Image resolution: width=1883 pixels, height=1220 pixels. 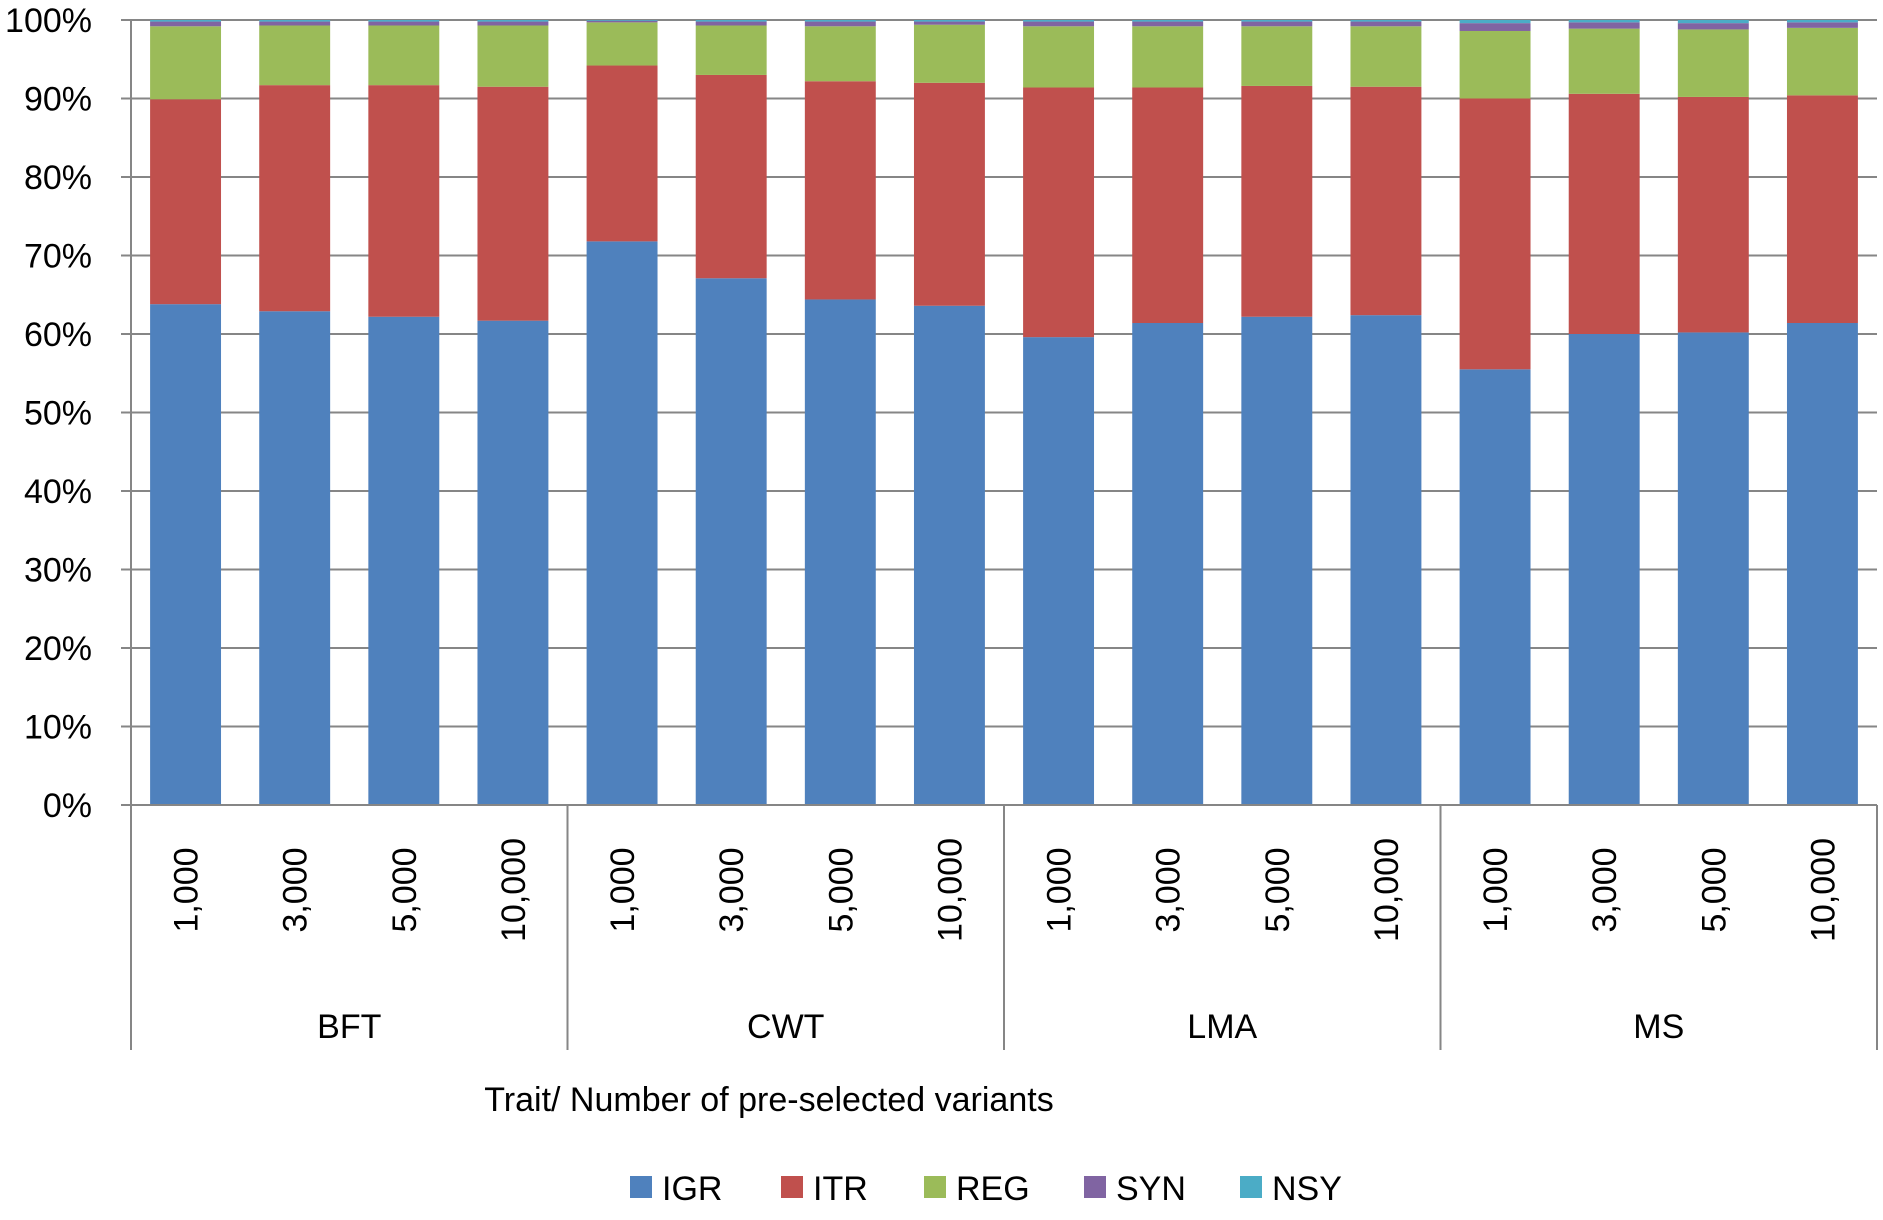 I want to click on x-group-labels: BFT CWT LMA MS, so click(x=1000, y=1027).